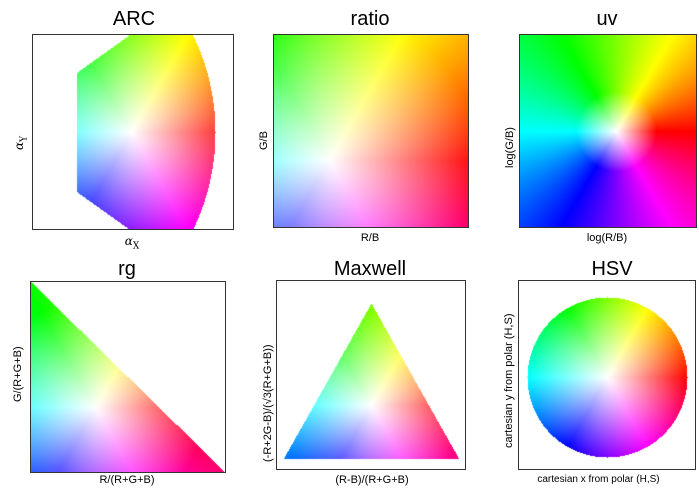 Image resolution: width=699 pixels, height=488 pixels. I want to click on arc-ylabel: αY, so click(21, 142).